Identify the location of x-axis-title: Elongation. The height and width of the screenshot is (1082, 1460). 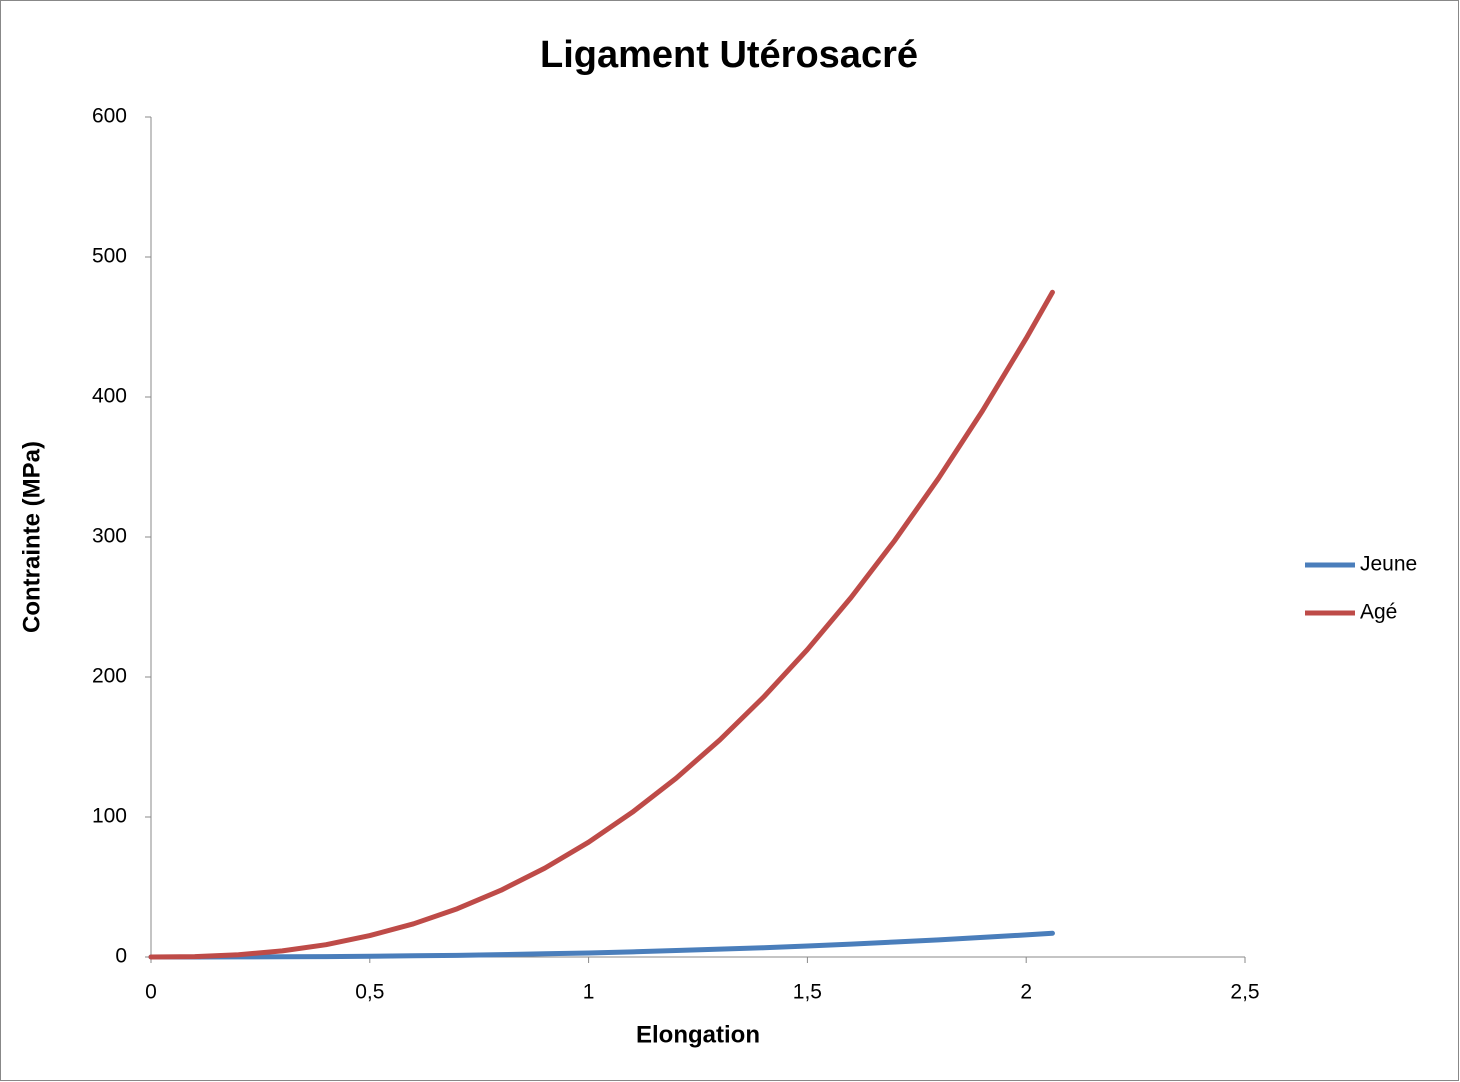
(698, 1034).